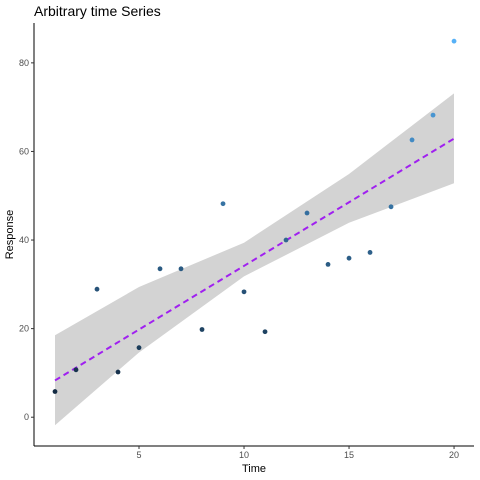  Describe the element at coordinates (349, 455) in the screenshot. I see `x-tick-label: 15` at that location.